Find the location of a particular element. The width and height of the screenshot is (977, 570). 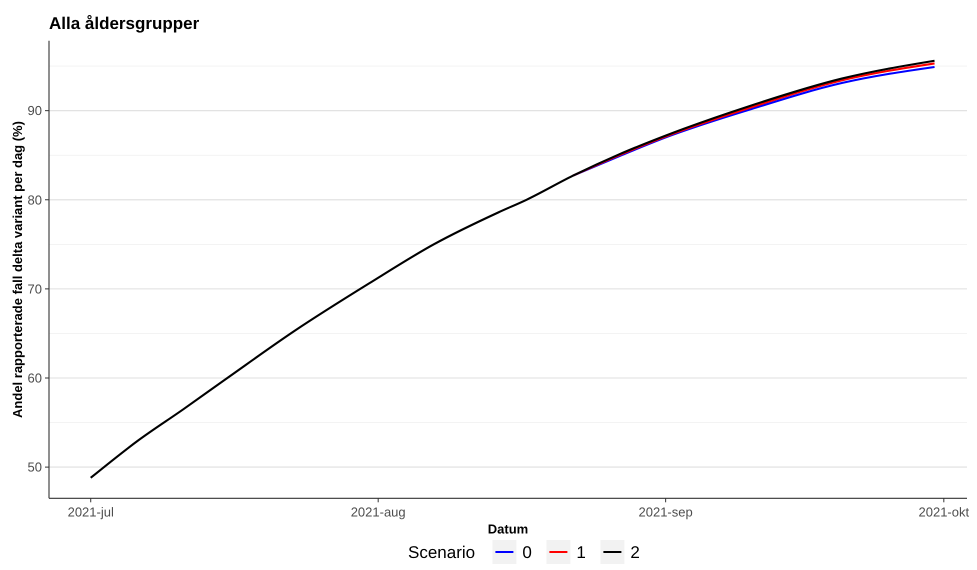

legend-label: 2 is located at coordinates (635, 552).